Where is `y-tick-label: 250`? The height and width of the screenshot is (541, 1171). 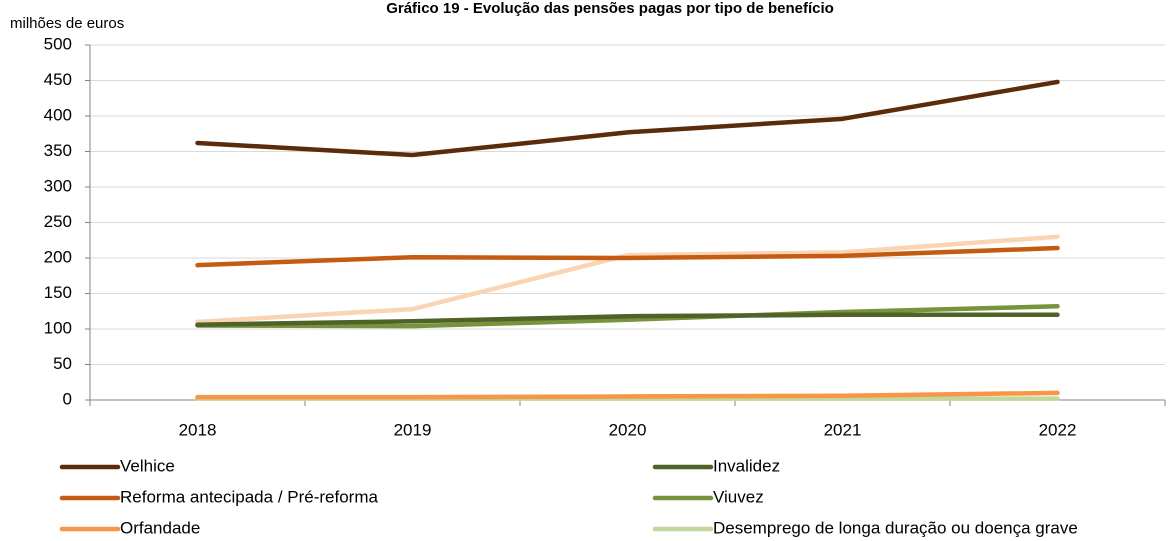
y-tick-label: 250 is located at coordinates (58, 221).